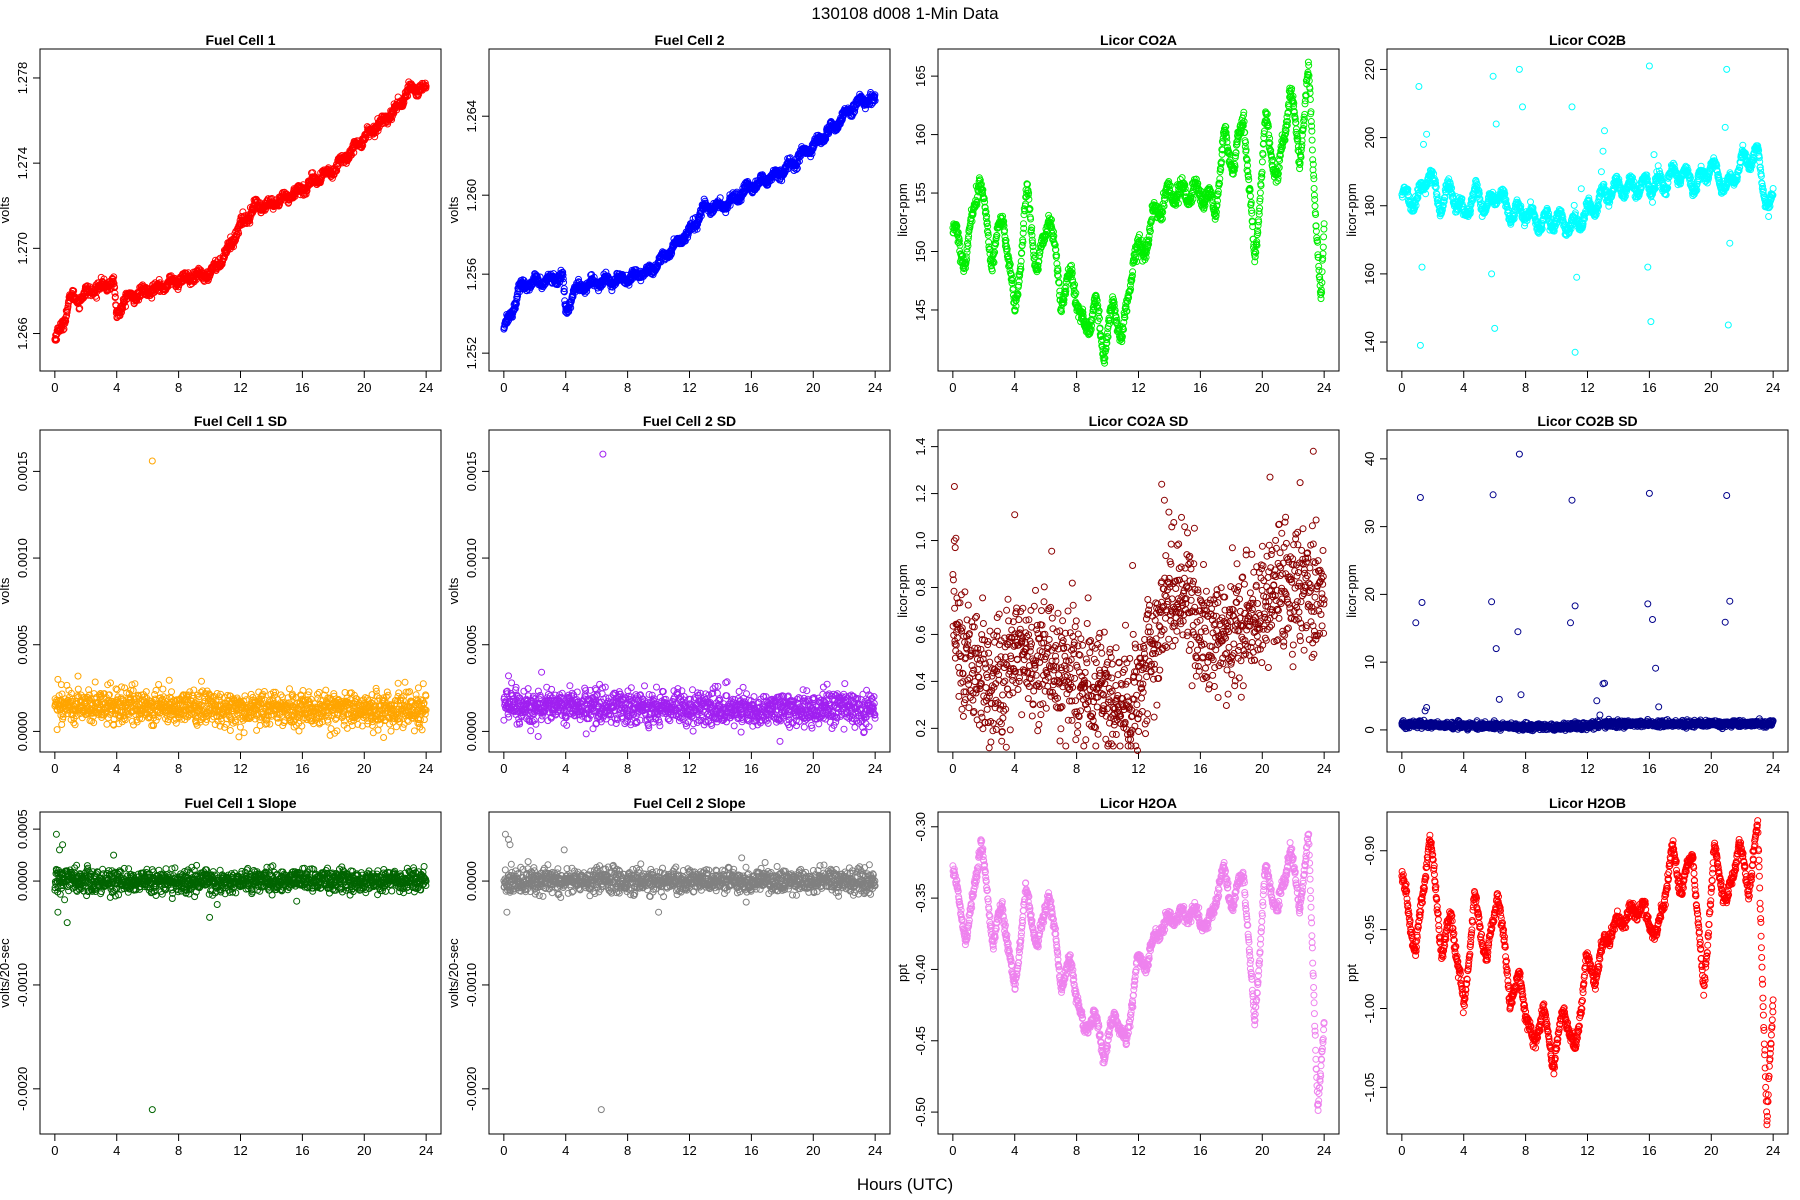 This screenshot has height=1200, width=1800. What do you see at coordinates (689, 40) in the screenshot?
I see `panel-title: Fuel Cell 2` at bounding box center [689, 40].